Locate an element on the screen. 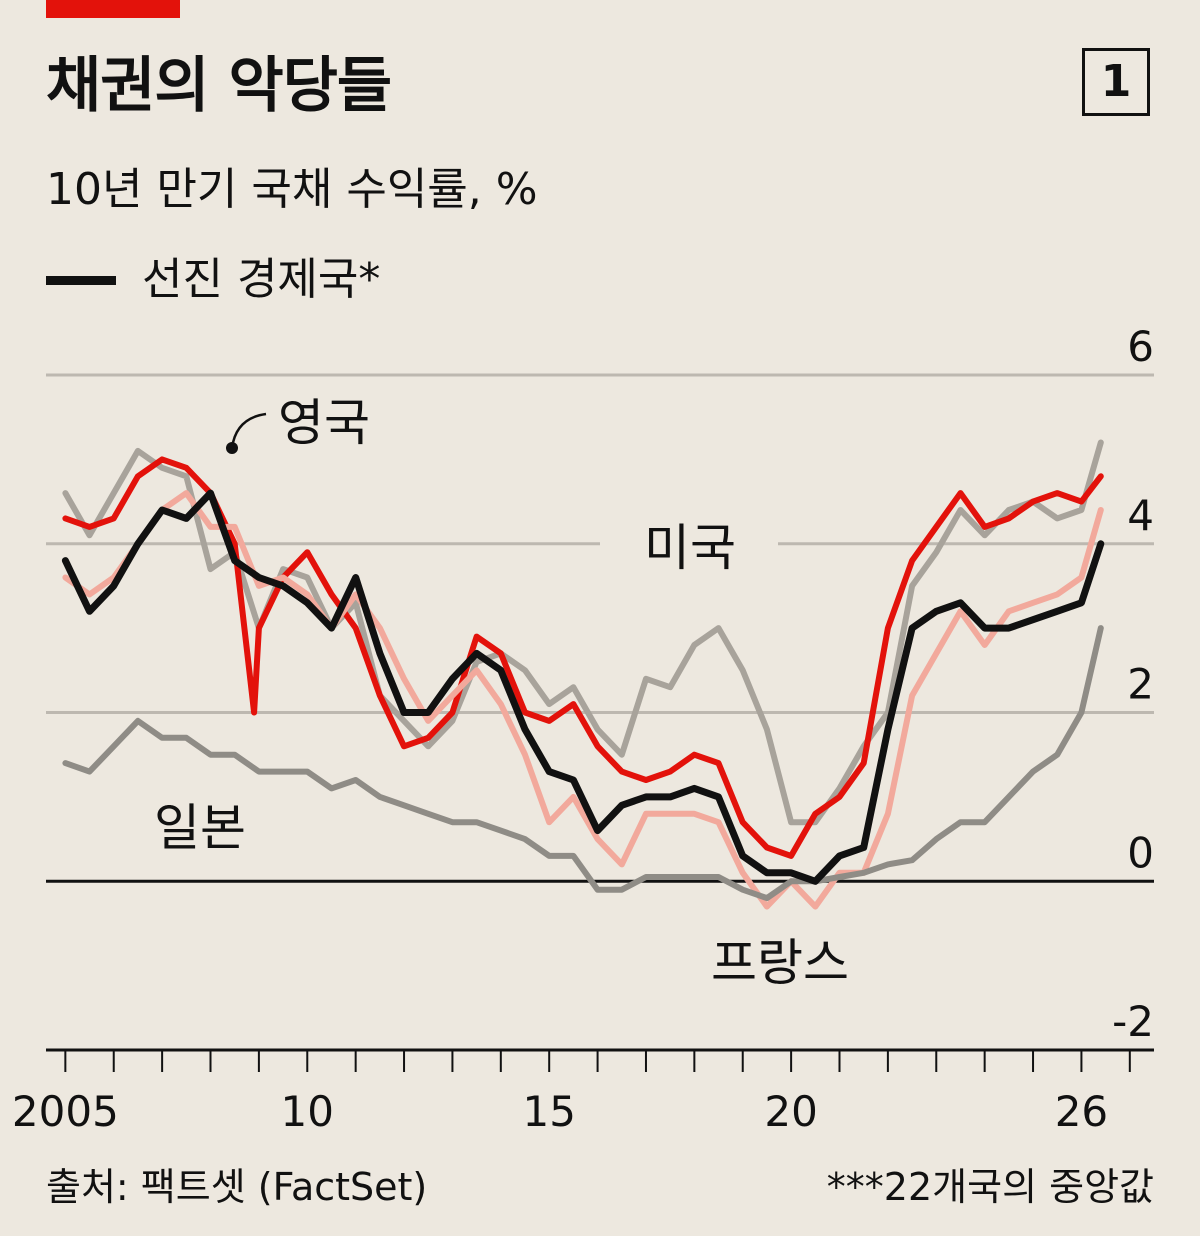  y-tick-label: 4 is located at coordinates (1140, 515).